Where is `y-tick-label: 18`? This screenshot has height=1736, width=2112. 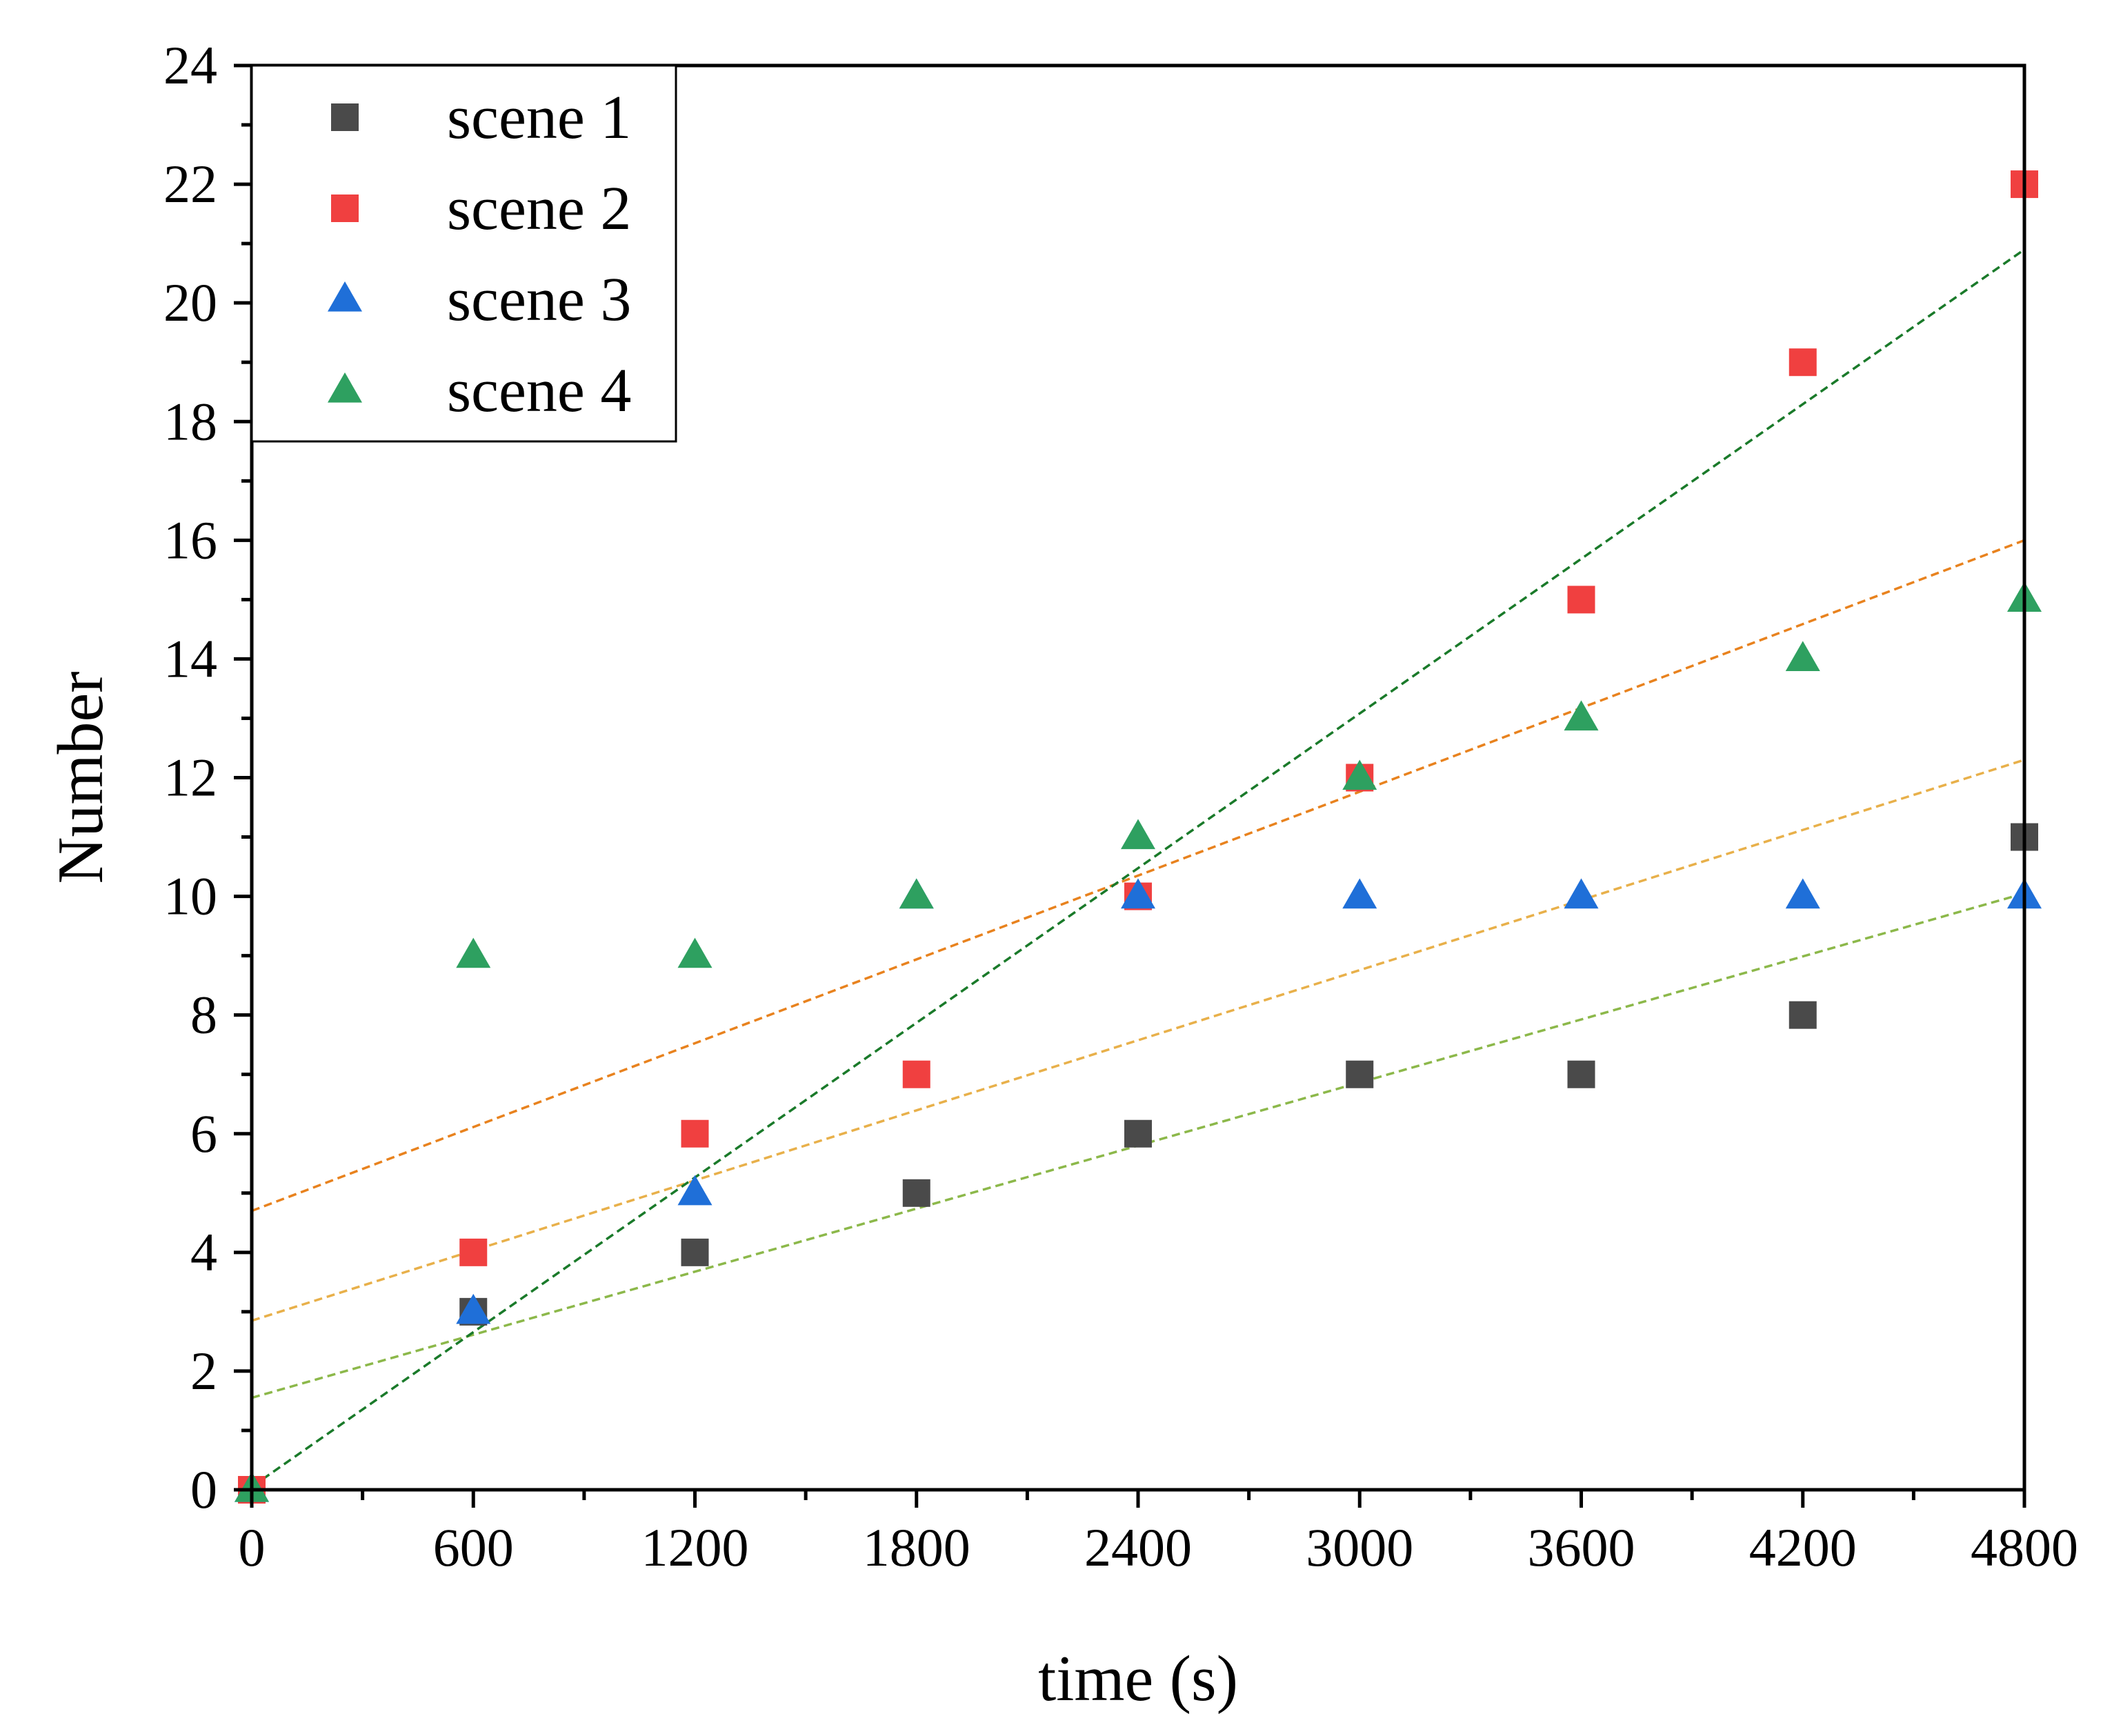 y-tick-label: 18 is located at coordinates (190, 421).